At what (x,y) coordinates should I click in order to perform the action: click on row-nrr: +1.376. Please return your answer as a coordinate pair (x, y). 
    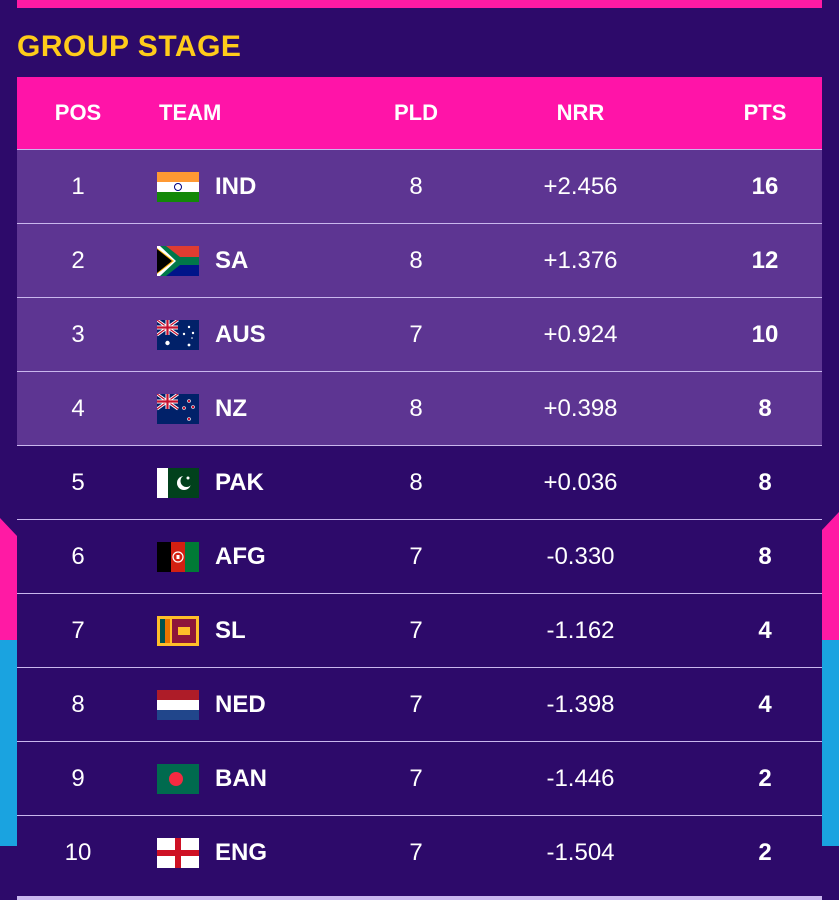
    Looking at the image, I should click on (580, 260).